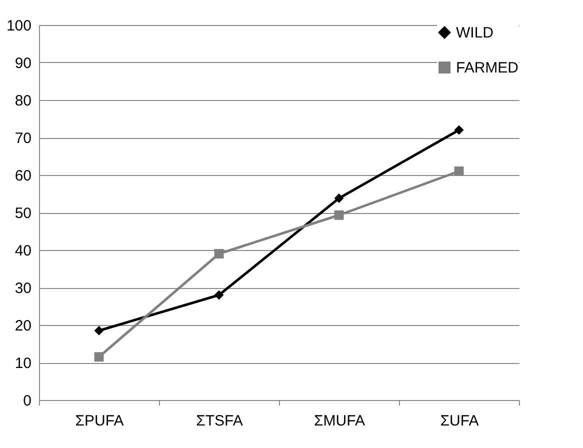 The image size is (583, 448). I want to click on y-tick-label: 100, so click(19, 26).